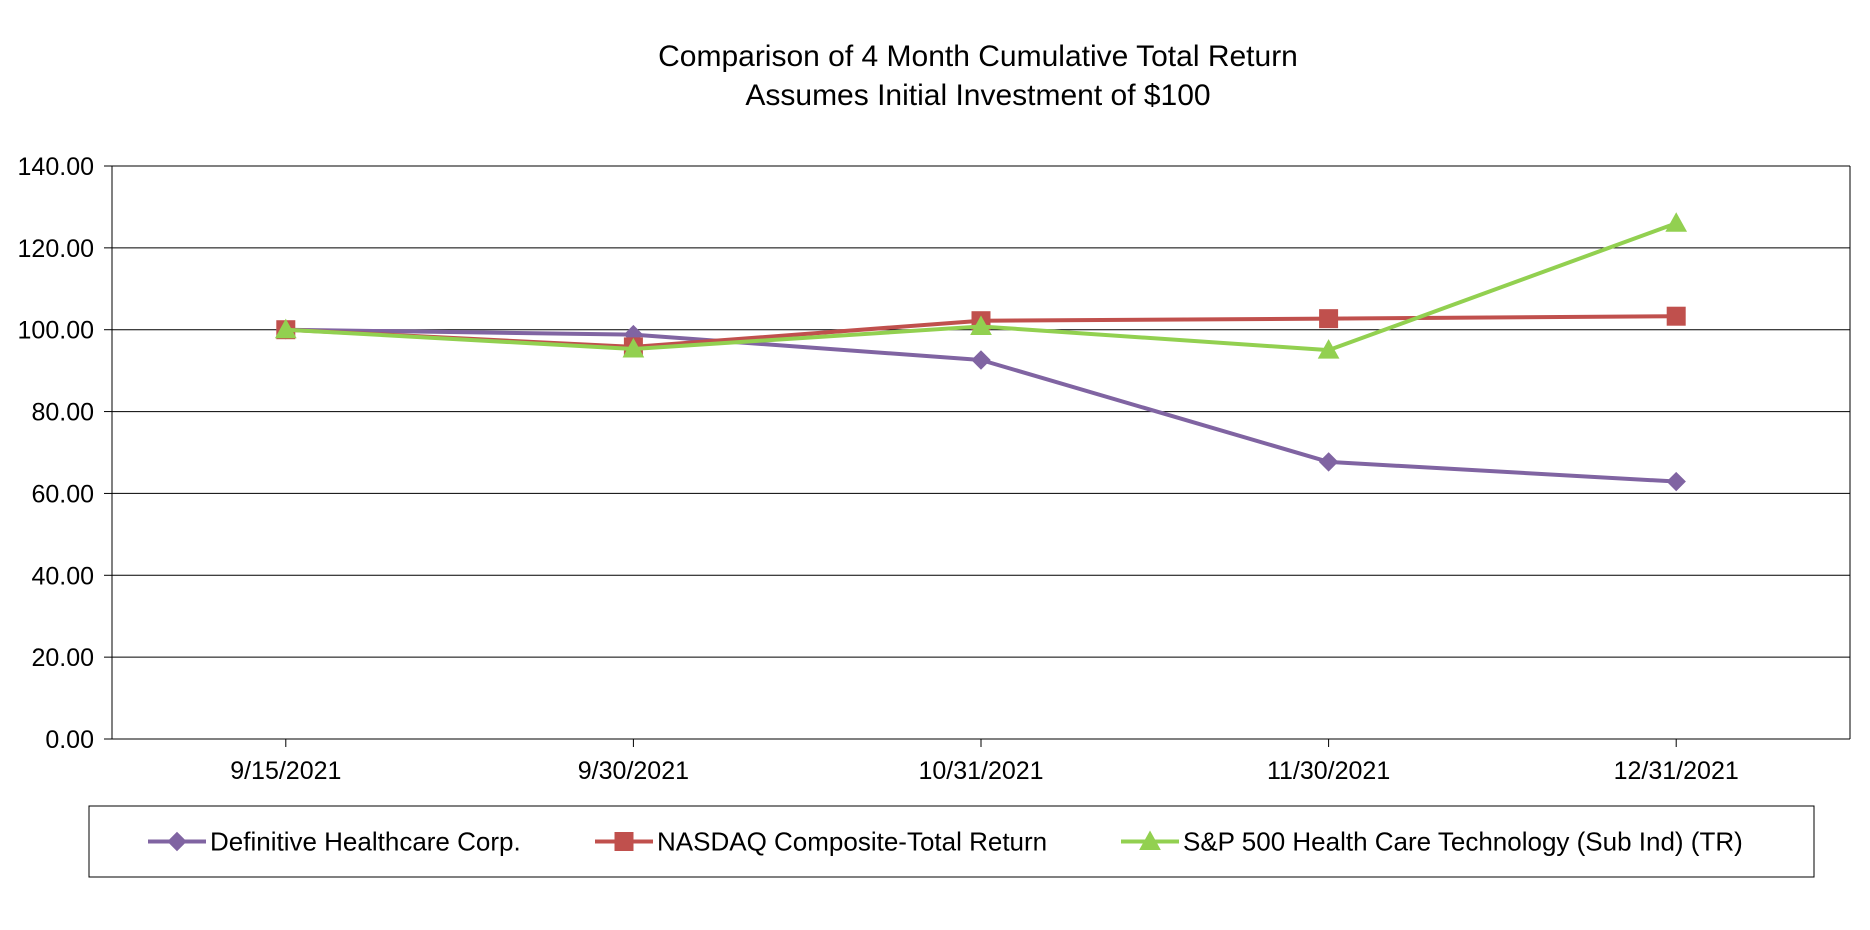  Describe the element at coordinates (62, 413) in the screenshot. I see `y-tick-label: 80.00` at that location.